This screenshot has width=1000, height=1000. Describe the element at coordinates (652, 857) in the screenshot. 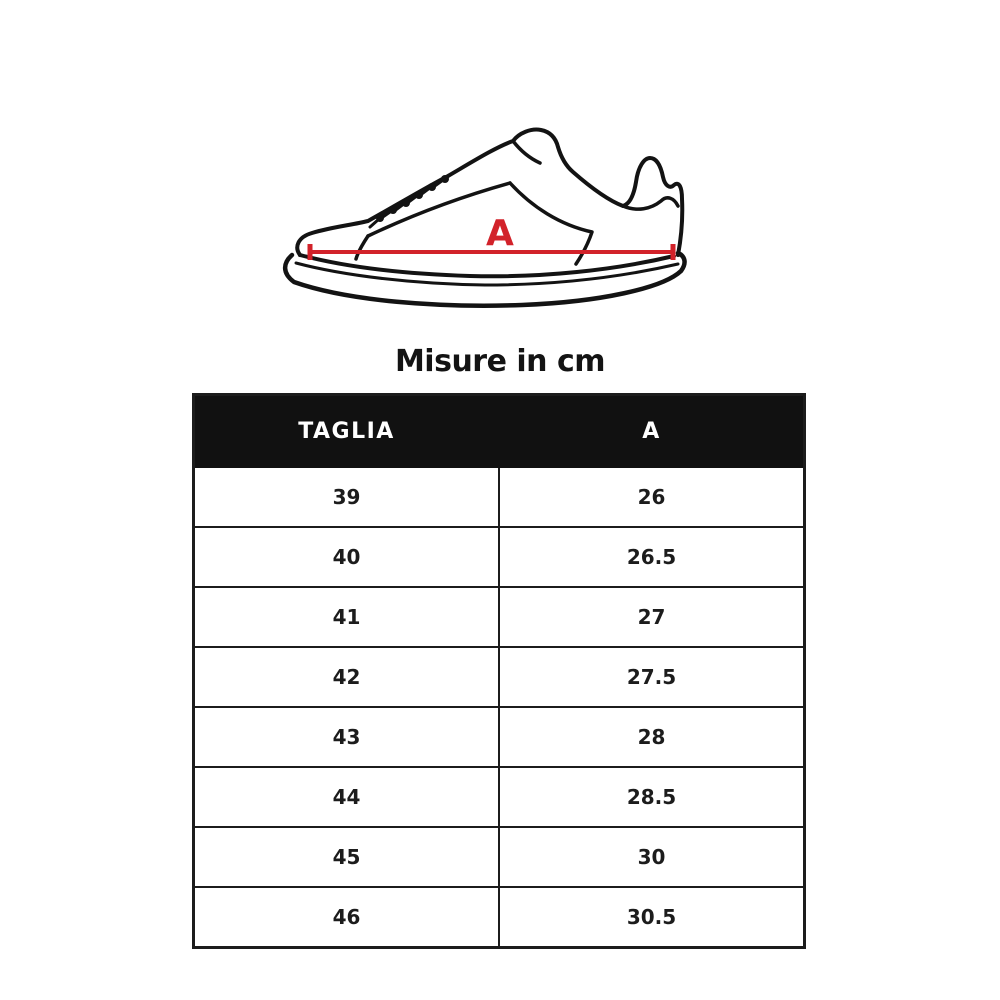

I see `table-cell: 30` at that location.